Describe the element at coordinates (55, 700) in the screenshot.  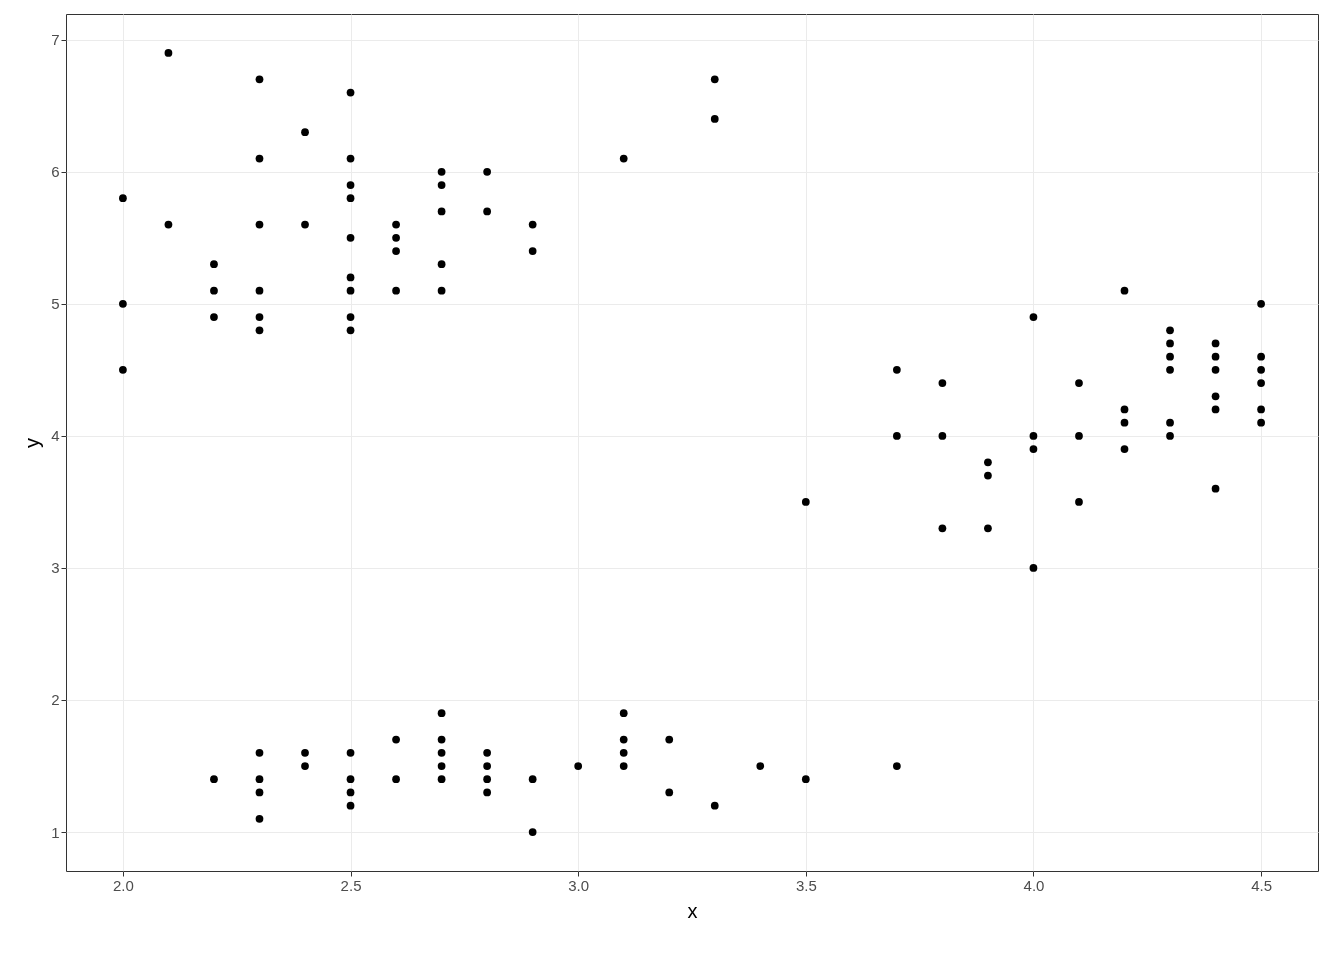
I see `y-tick-label: 2` at that location.